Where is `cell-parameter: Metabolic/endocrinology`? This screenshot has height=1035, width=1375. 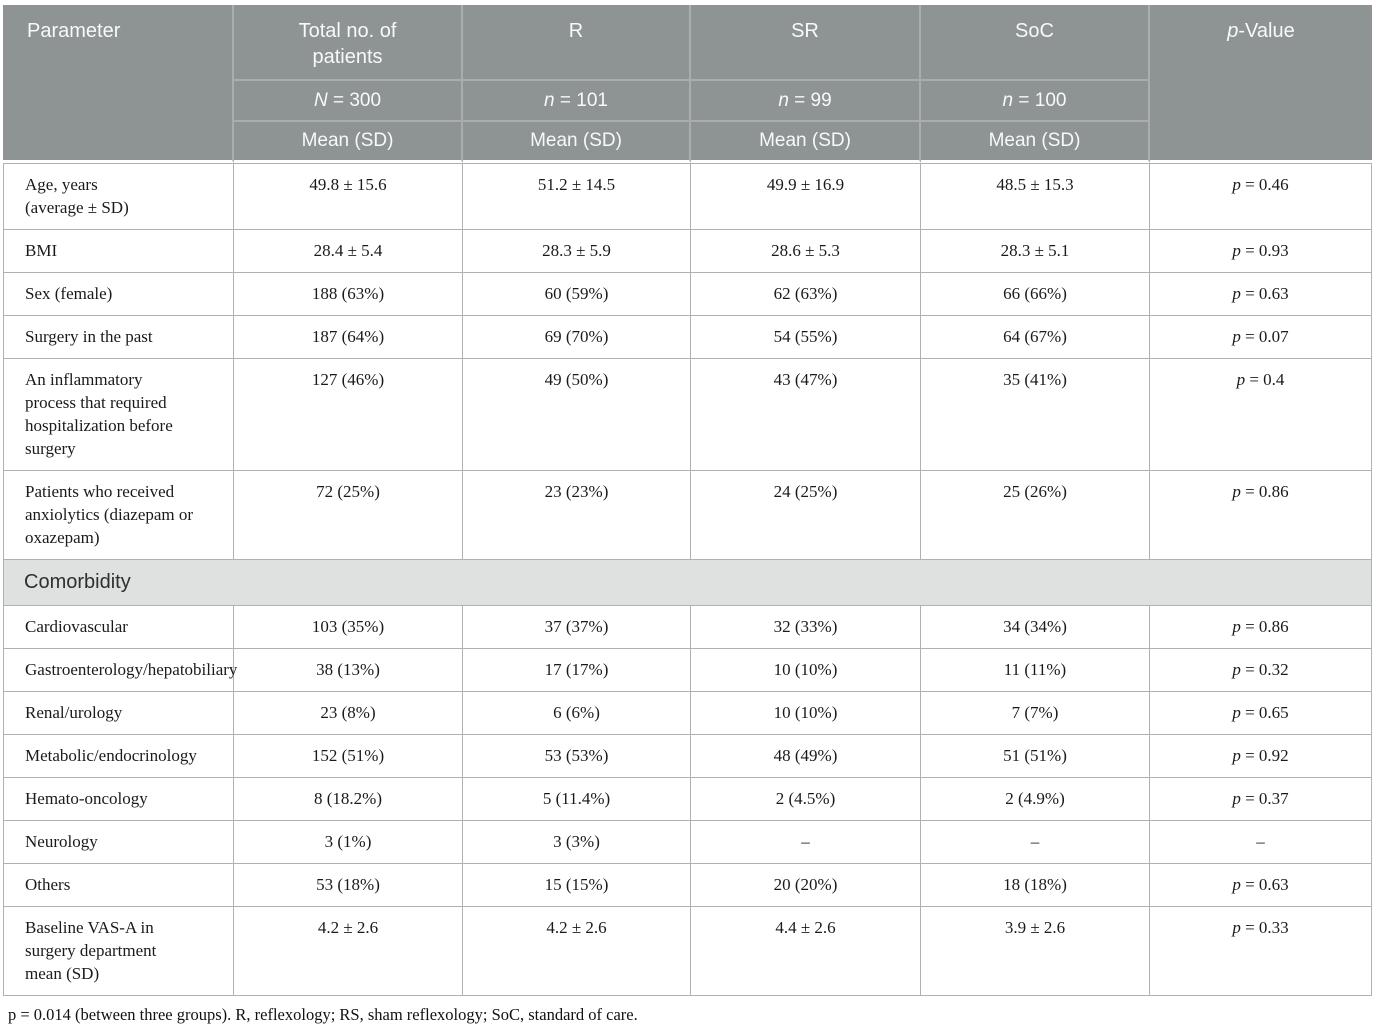
cell-parameter: Metabolic/endocrinology is located at coordinates (118, 756).